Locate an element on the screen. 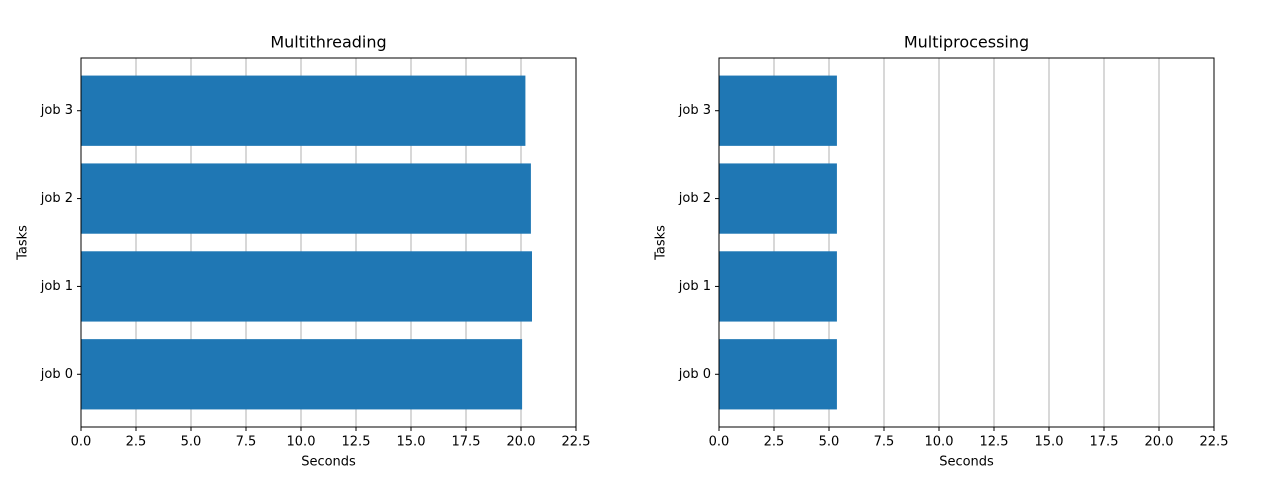 The width and height of the screenshot is (1280, 484). chart-title: Multithreading is located at coordinates (328, 42).